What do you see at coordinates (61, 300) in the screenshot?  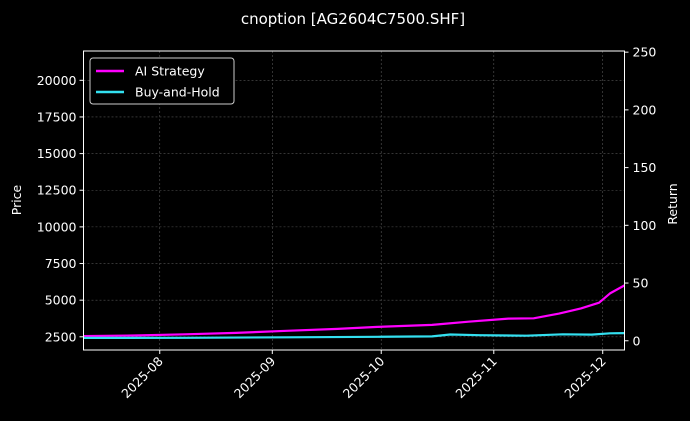 I see `y-left-tick-label: 5000` at bounding box center [61, 300].